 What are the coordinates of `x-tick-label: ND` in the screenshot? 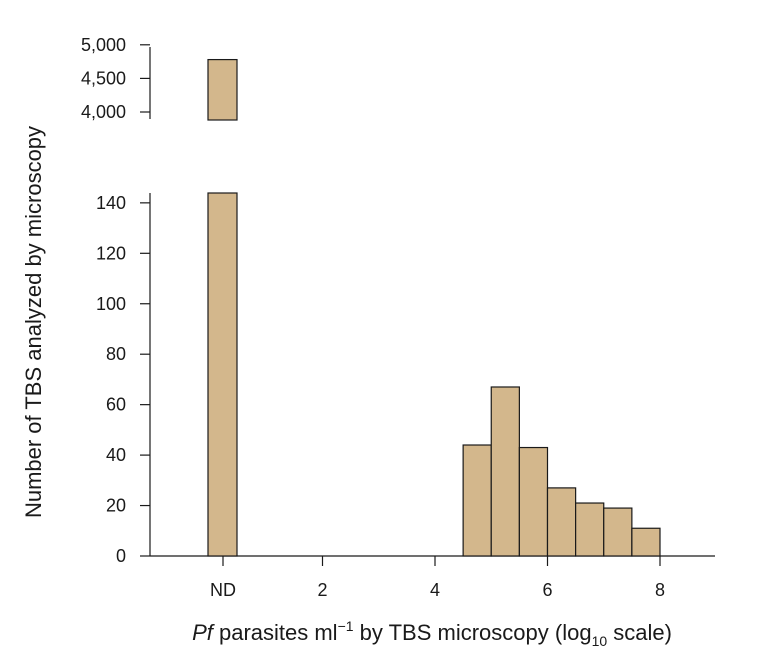 It's located at (223, 590).